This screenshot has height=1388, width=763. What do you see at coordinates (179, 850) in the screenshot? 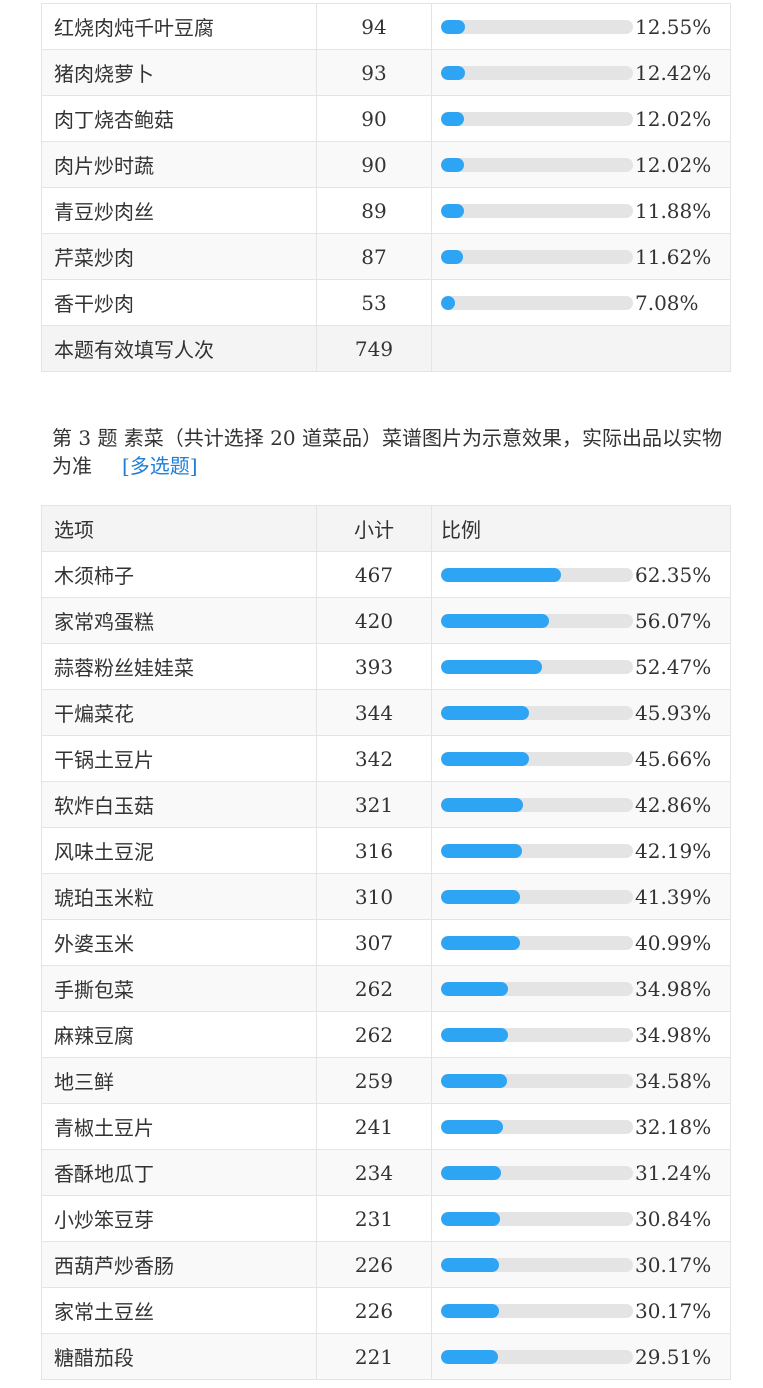
I see `option-label: 风味土豆泥` at bounding box center [179, 850].